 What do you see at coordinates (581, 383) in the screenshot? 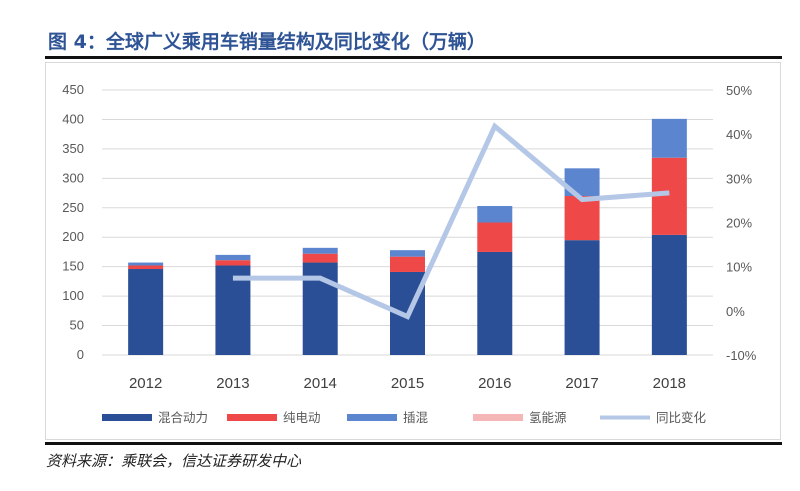
I see `category-label: 2017` at bounding box center [581, 383].